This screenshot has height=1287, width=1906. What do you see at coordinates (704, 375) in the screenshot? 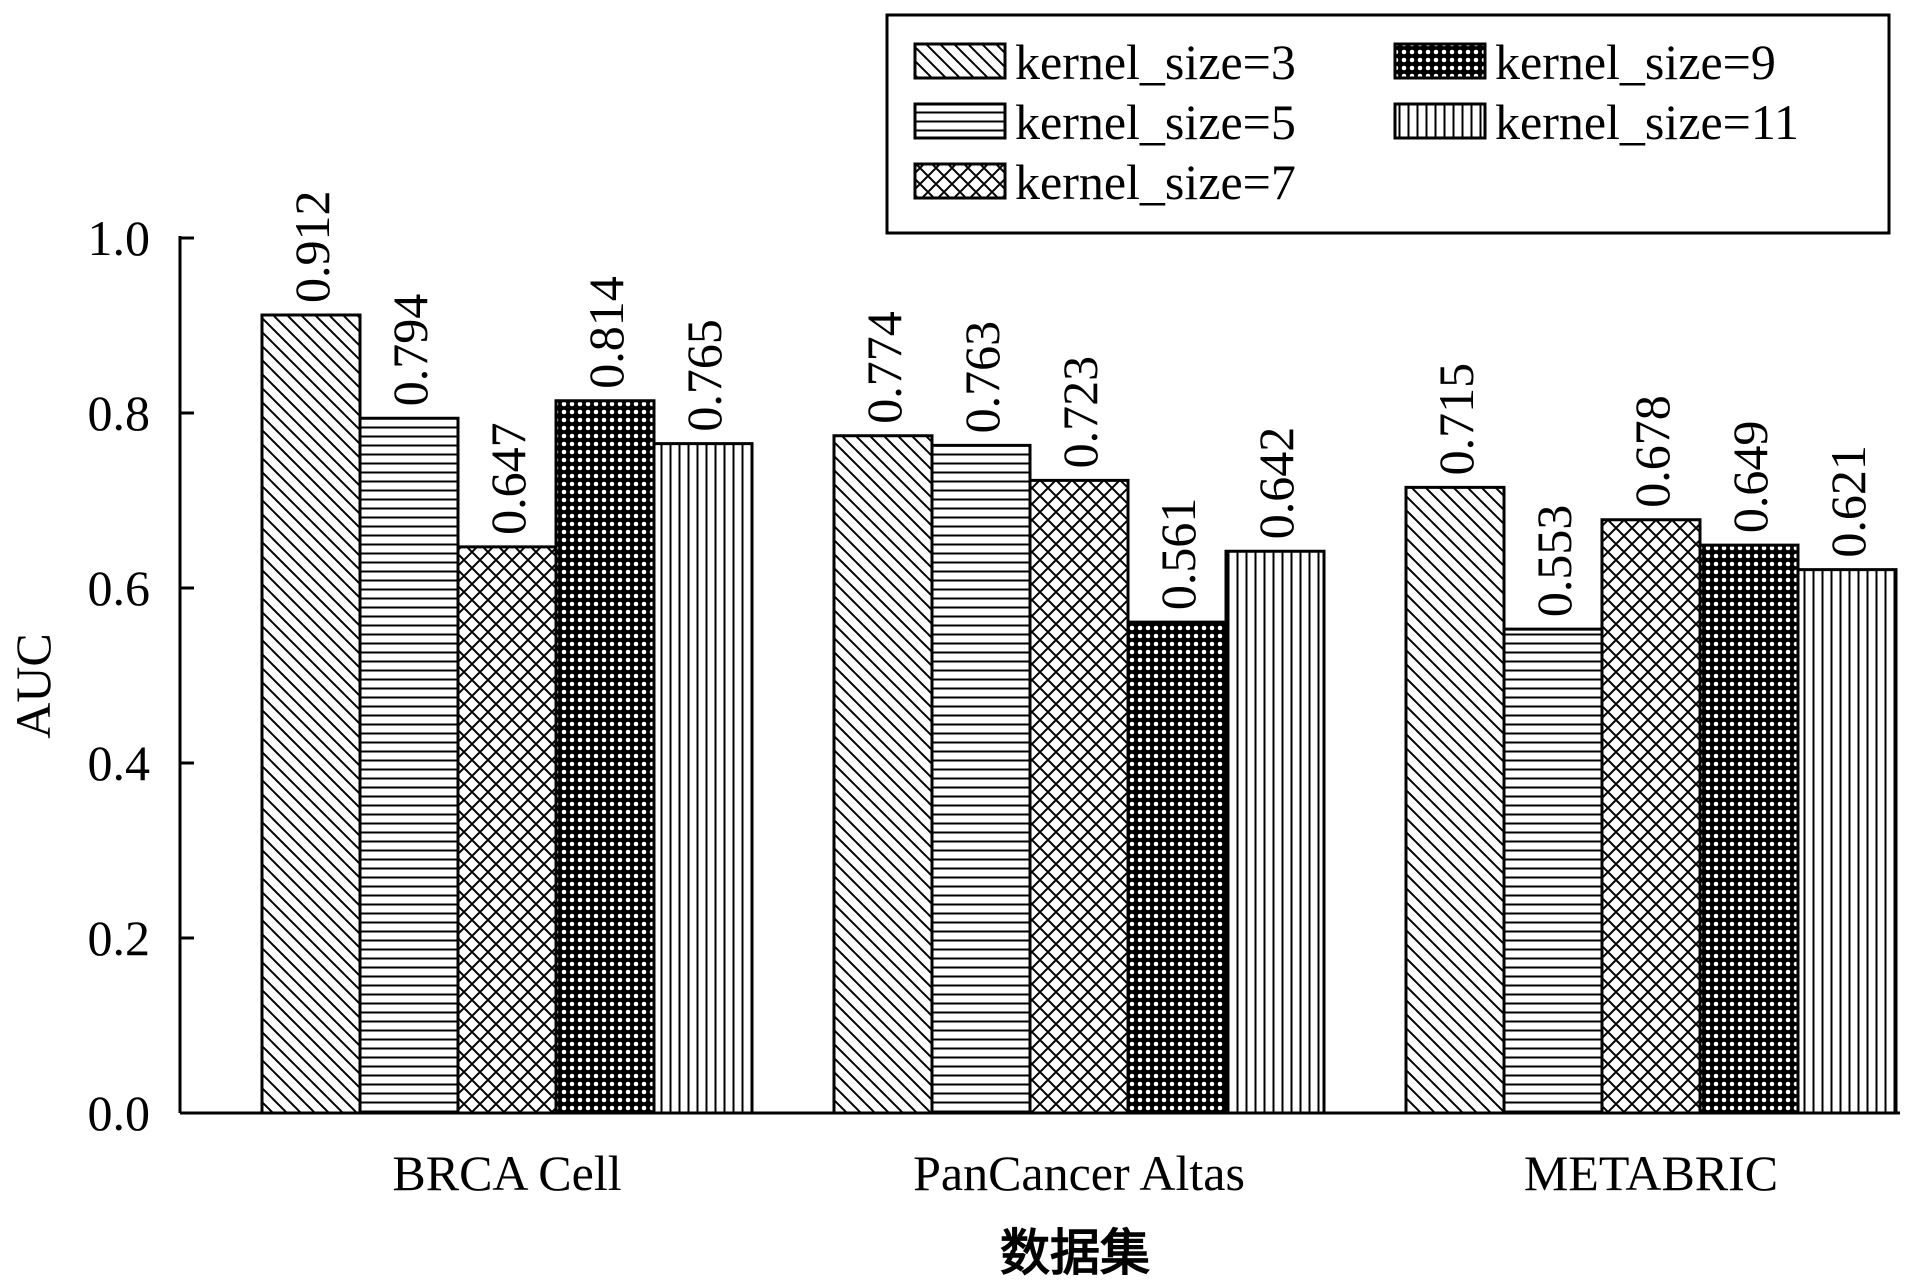
I see `bar-value-label: 0.765` at bounding box center [704, 375].